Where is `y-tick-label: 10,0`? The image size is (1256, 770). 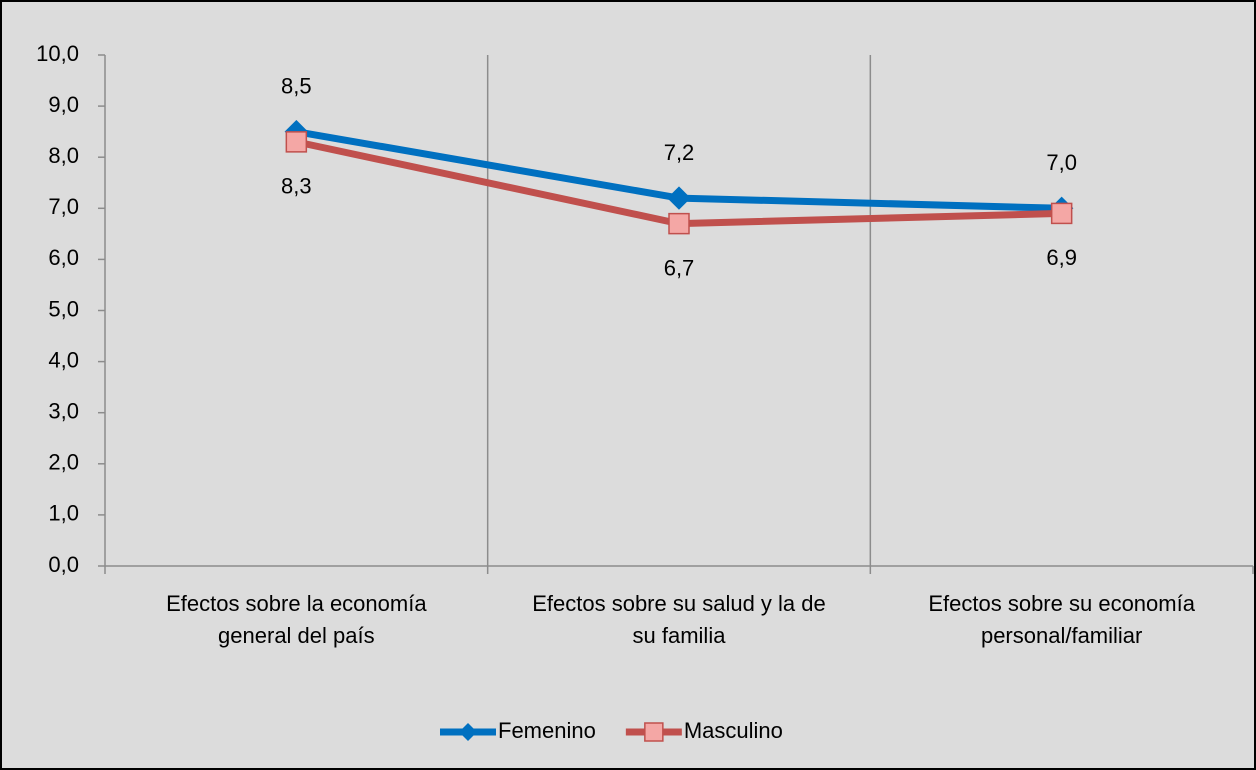
y-tick-label: 10,0 is located at coordinates (57, 53).